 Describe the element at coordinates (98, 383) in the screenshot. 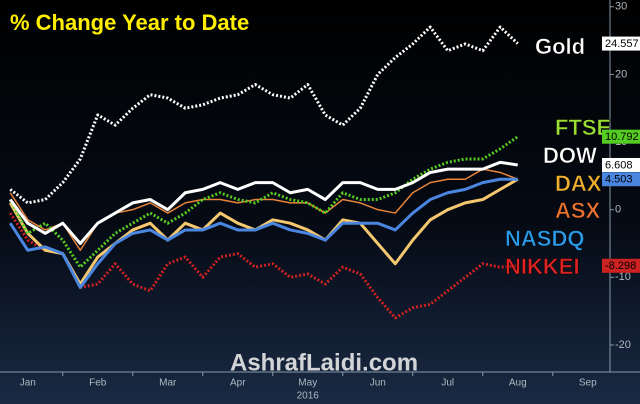

I see `x-tick-label: Feb` at that location.